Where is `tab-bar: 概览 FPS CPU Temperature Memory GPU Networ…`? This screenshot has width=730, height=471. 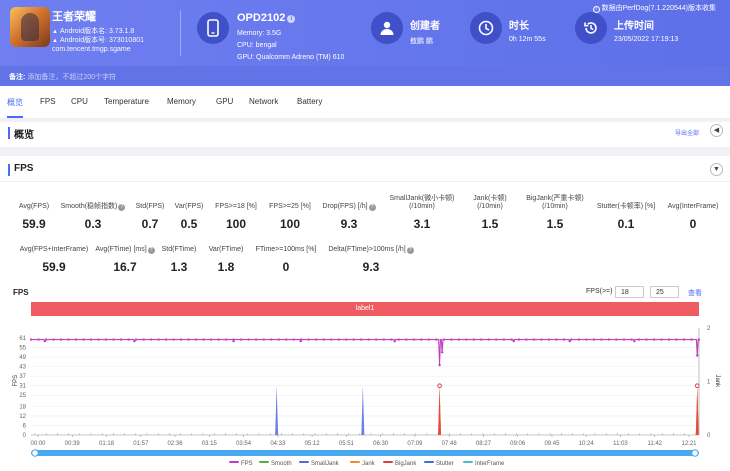
tab-bar: 概览 FPS CPU Temperature Memory GPU Networ… is located at coordinates (365, 102).